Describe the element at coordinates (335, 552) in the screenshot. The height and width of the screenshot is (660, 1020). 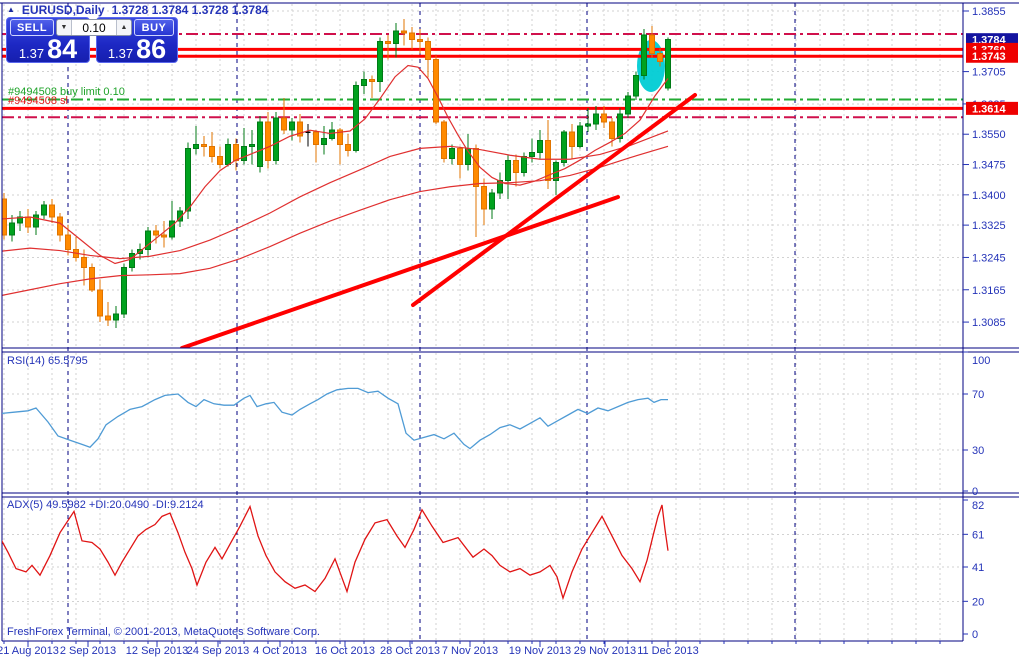
I see `adx-line` at that location.